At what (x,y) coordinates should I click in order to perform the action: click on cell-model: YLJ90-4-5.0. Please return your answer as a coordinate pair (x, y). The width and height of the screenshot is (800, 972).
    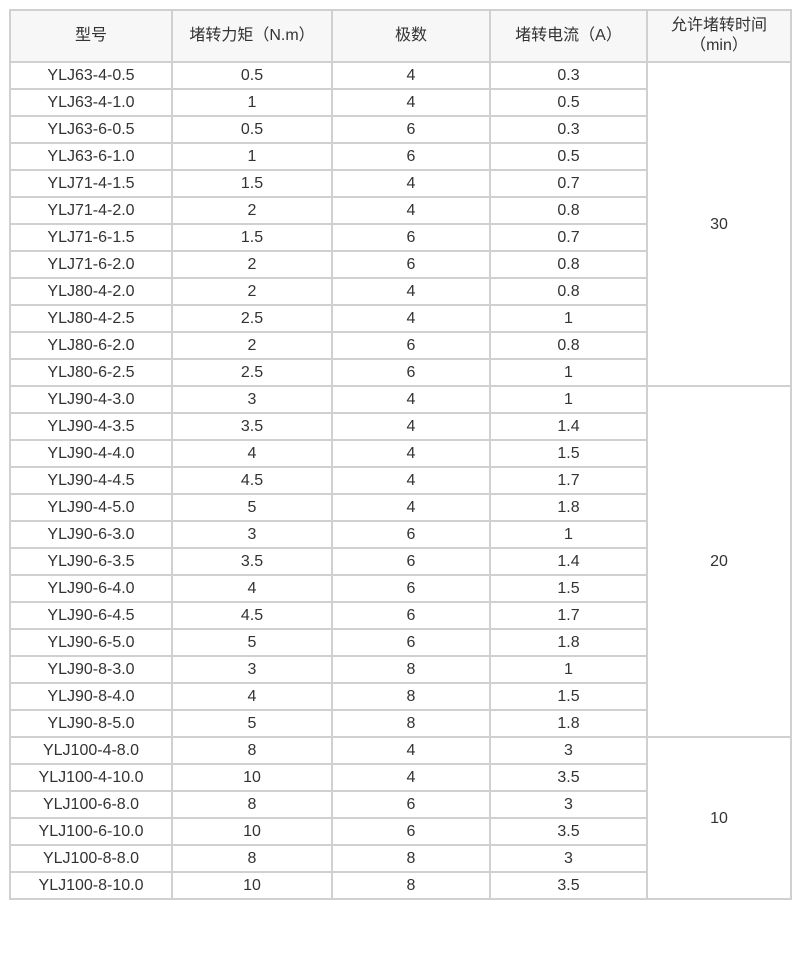
    Looking at the image, I should click on (91, 507).